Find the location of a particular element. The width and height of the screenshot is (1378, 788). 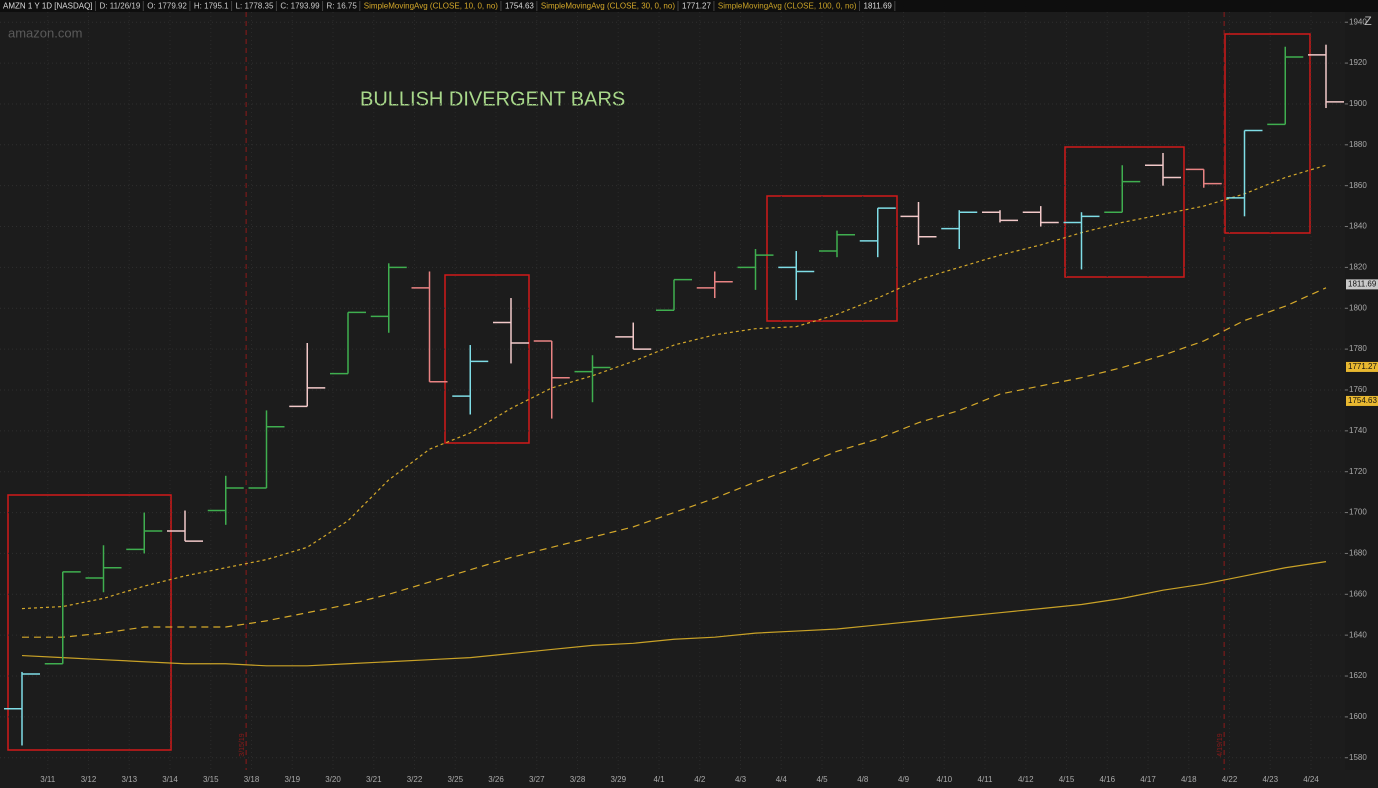

x-tick-label: 4/16 is located at coordinates (1107, 779).